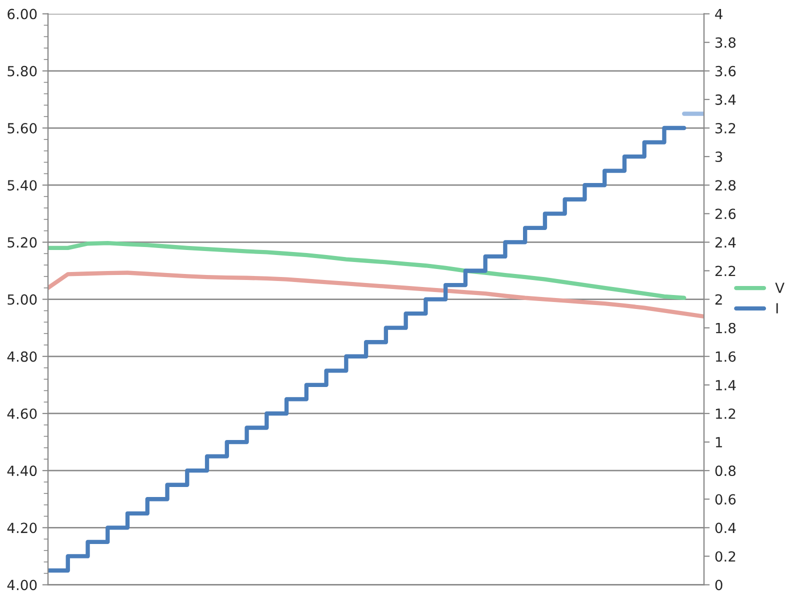 The height and width of the screenshot is (601, 800). I want to click on y2-tick-label: 3, so click(718, 157).